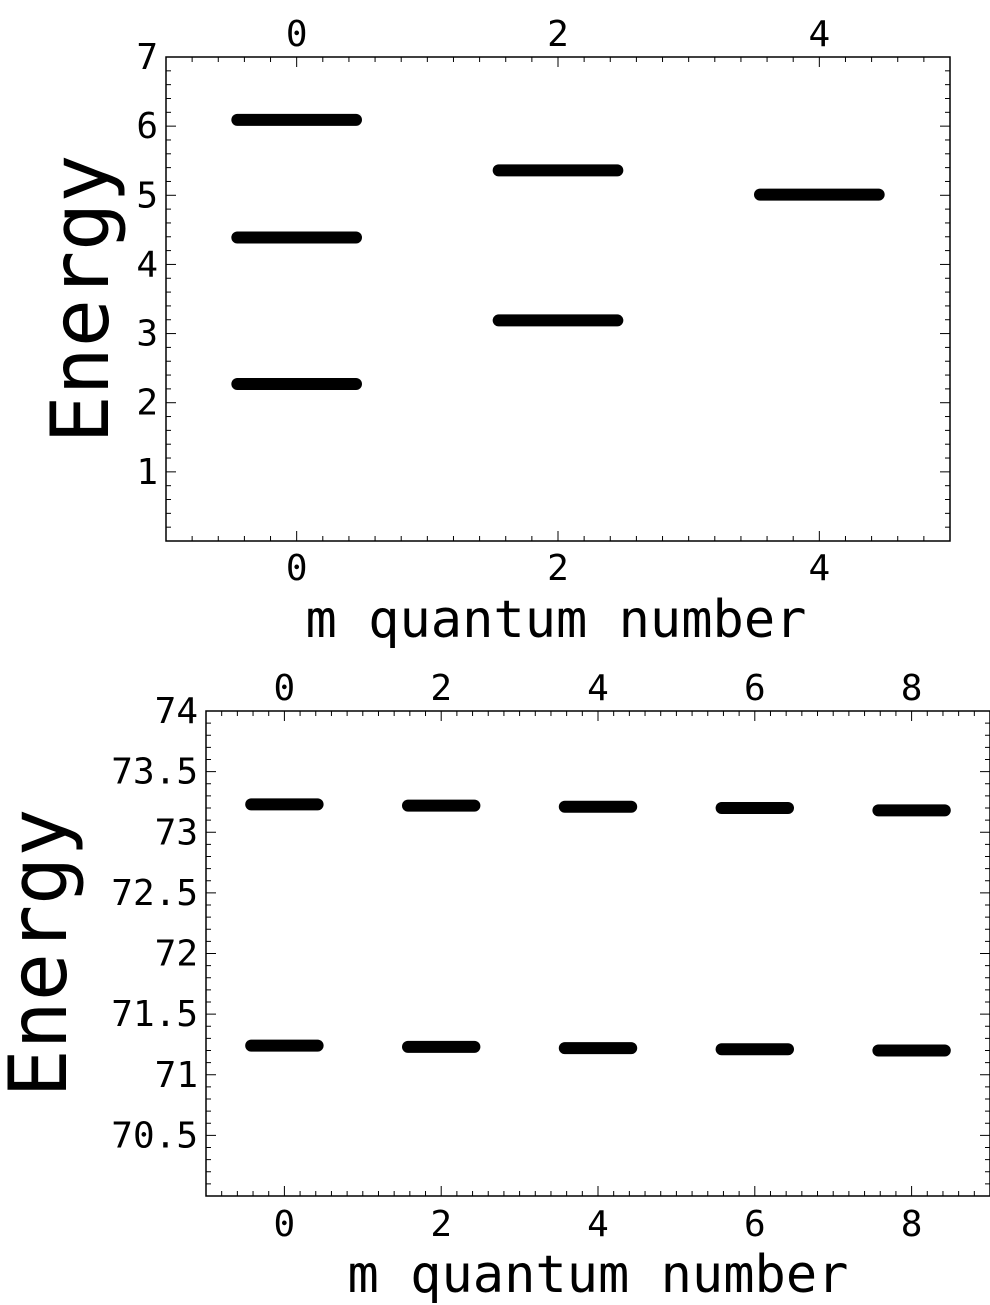  Describe the element at coordinates (147, 57) in the screenshot. I see `y-tick-label: 7` at that location.